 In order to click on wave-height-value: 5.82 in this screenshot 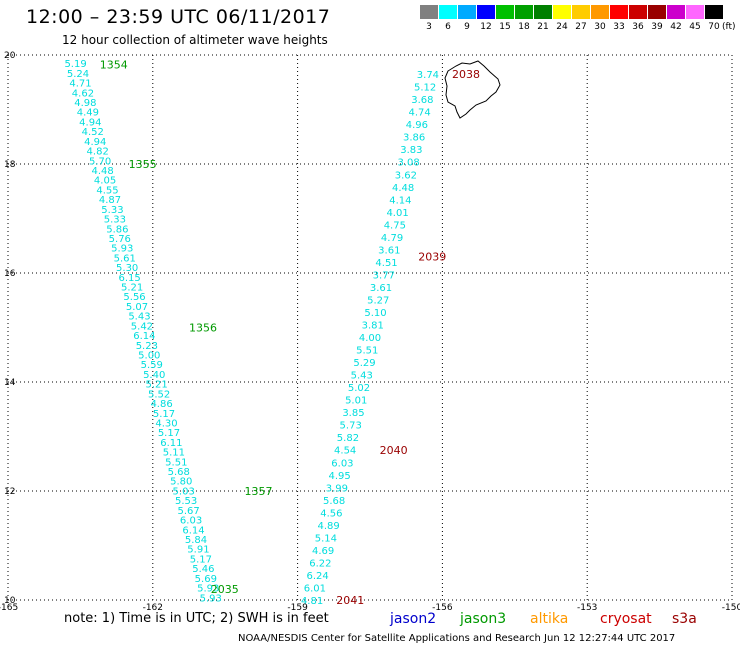, I will do `click(348, 438)`.